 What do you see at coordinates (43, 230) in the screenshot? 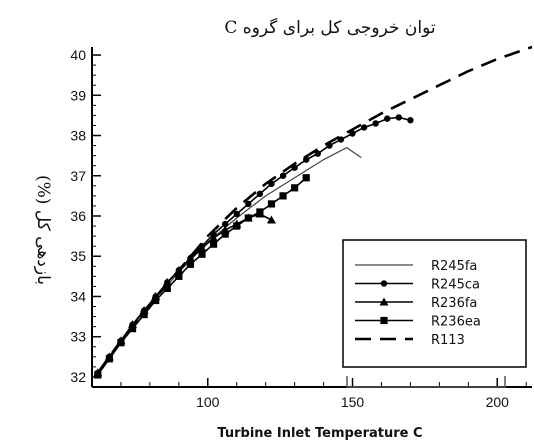
I see `y-axis-label: بازدهی کل (%)` at bounding box center [43, 230].